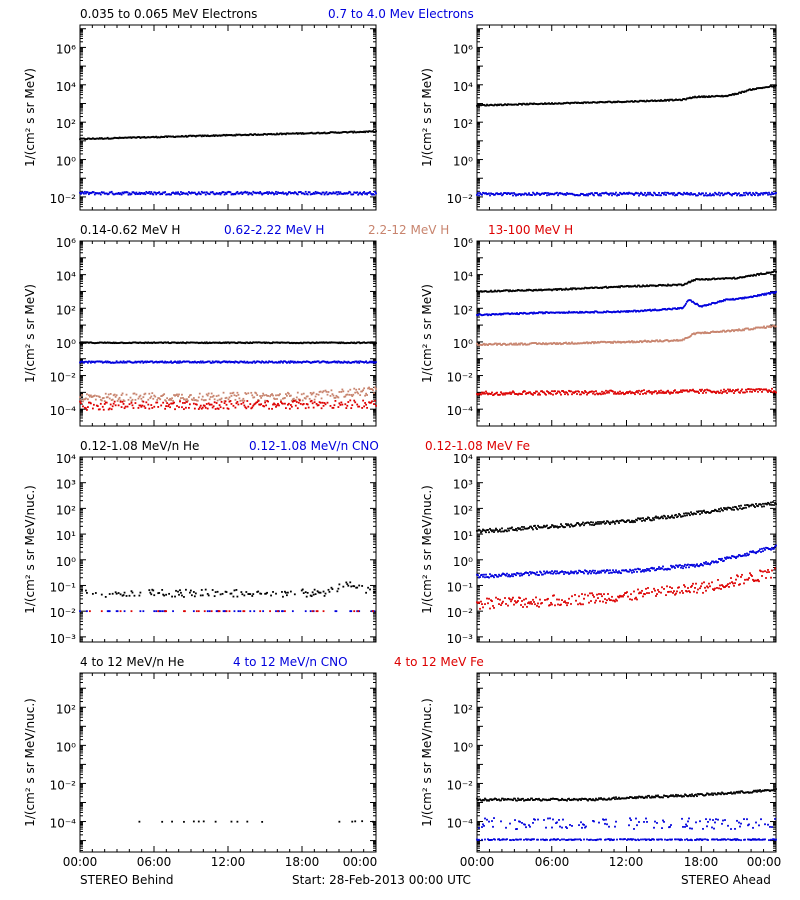 This screenshot has height=900, width=800. I want to click on y-tick-label: 10⁶, so click(66, 243).